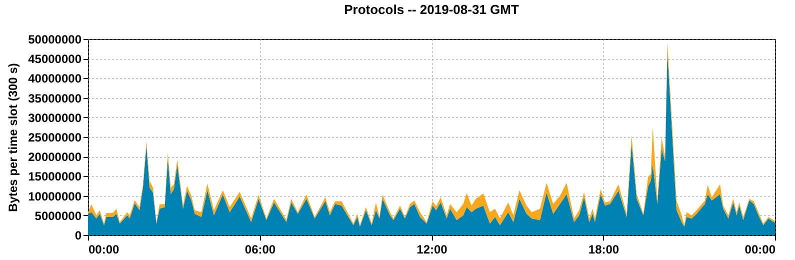 Image resolution: width=795 pixels, height=260 pixels. What do you see at coordinates (55, 98) in the screenshot?
I see `y-tick-label: 35000000` at bounding box center [55, 98].